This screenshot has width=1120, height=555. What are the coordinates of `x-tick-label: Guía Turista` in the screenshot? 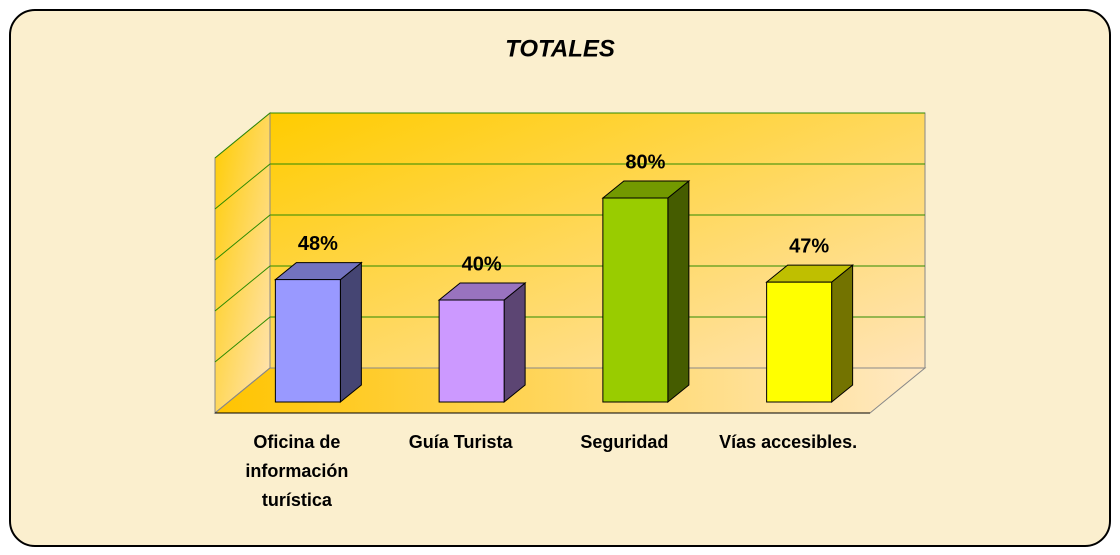 It's located at (460, 442).